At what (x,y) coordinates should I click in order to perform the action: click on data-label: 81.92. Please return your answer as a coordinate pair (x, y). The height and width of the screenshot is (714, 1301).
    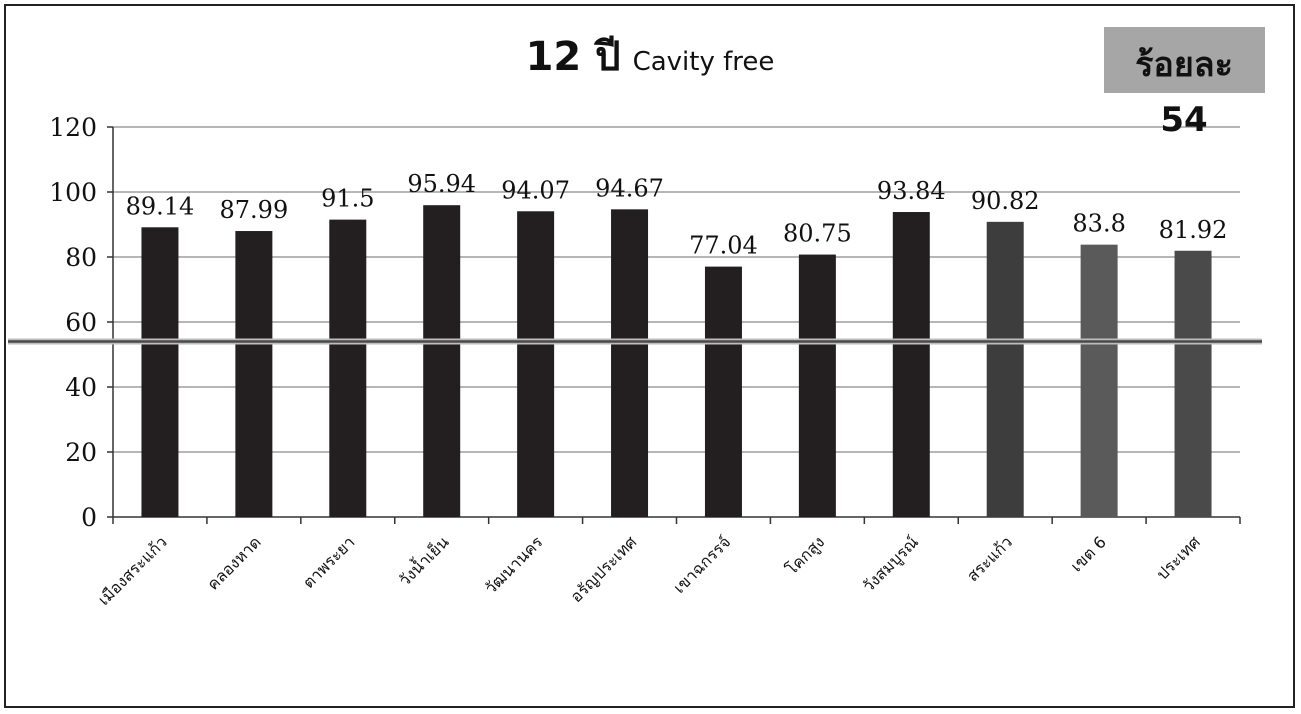
    Looking at the image, I should click on (1193, 230).